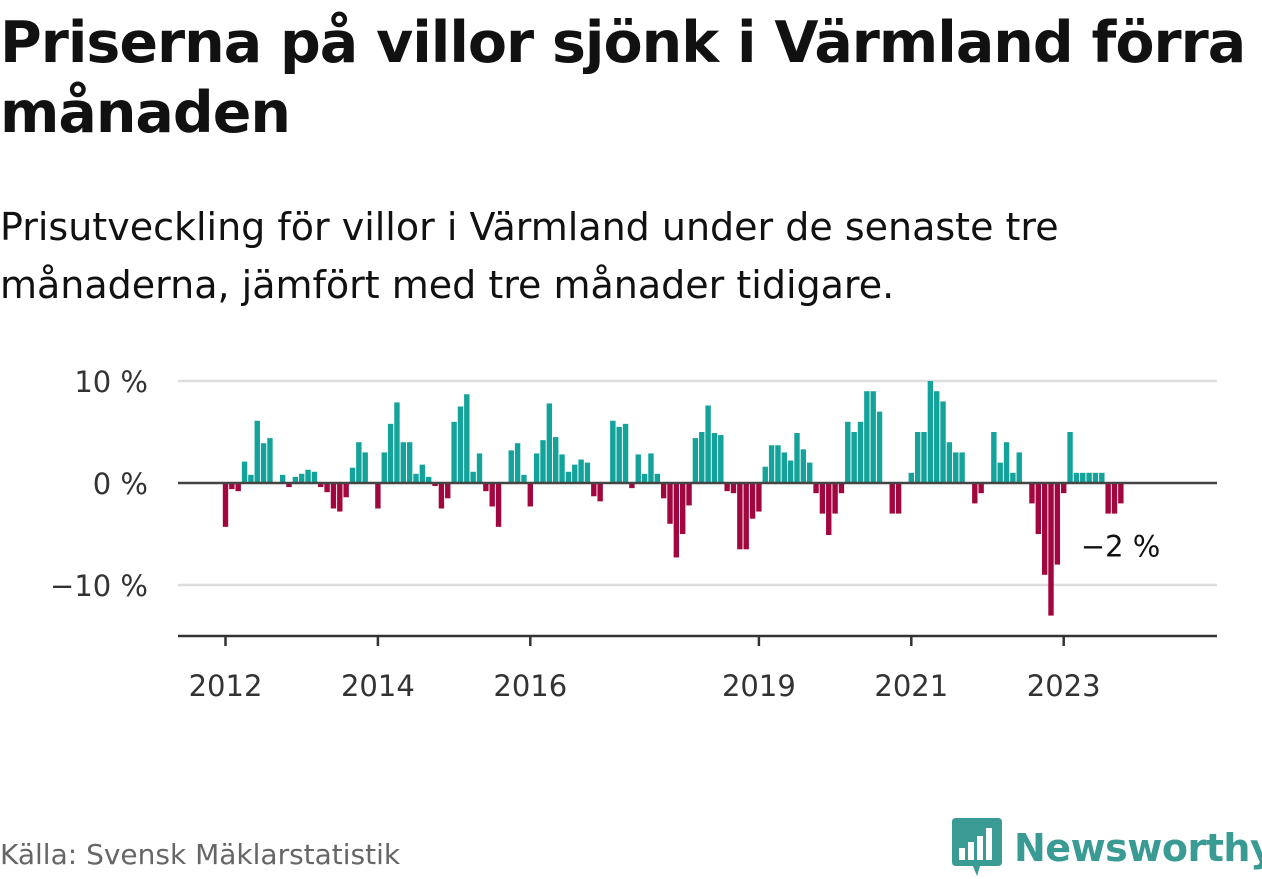 The image size is (1262, 879). What do you see at coordinates (1107, 848) in the screenshot?
I see `brand-logo: Newsworthy` at bounding box center [1107, 848].